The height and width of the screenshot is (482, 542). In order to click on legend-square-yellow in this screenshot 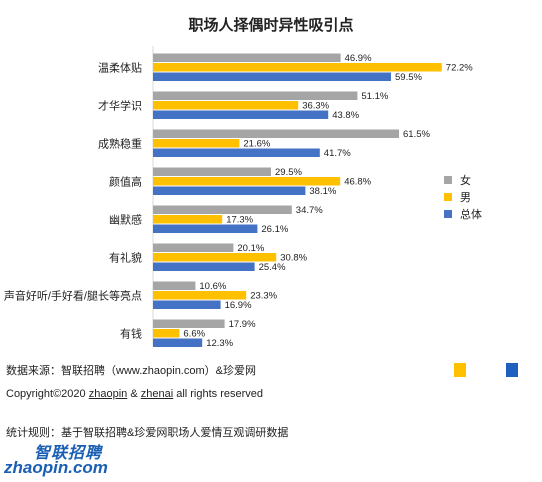, I will do `click(460, 370)`.